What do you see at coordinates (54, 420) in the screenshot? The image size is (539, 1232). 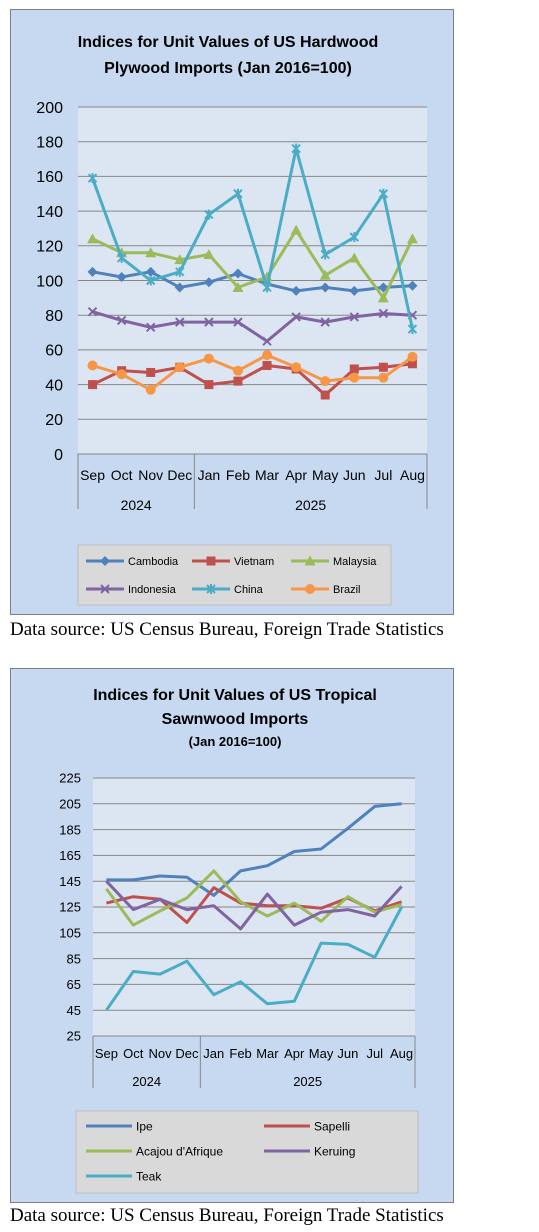 I see `y-tick-label: 20` at bounding box center [54, 420].